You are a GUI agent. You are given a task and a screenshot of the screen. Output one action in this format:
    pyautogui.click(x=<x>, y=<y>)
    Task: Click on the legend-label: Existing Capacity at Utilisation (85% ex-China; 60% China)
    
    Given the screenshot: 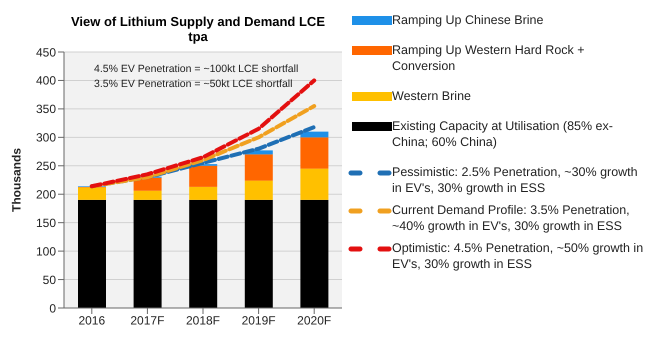 What is the action you would take?
    pyautogui.click(x=503, y=134)
    